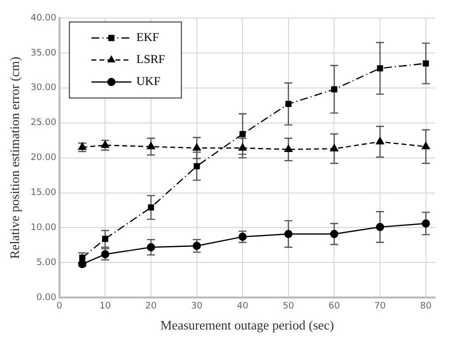 The width and height of the screenshot is (449, 342). I want to click on x-tick-label: 30, so click(197, 306).